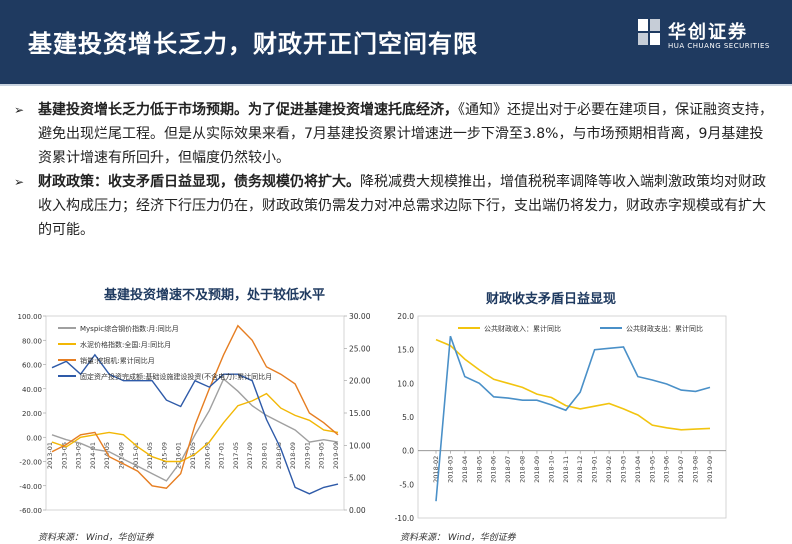  What do you see at coordinates (522, 328) in the screenshot?
I see `legend-label-0: 公共财政收入：累计同比` at bounding box center [522, 328].